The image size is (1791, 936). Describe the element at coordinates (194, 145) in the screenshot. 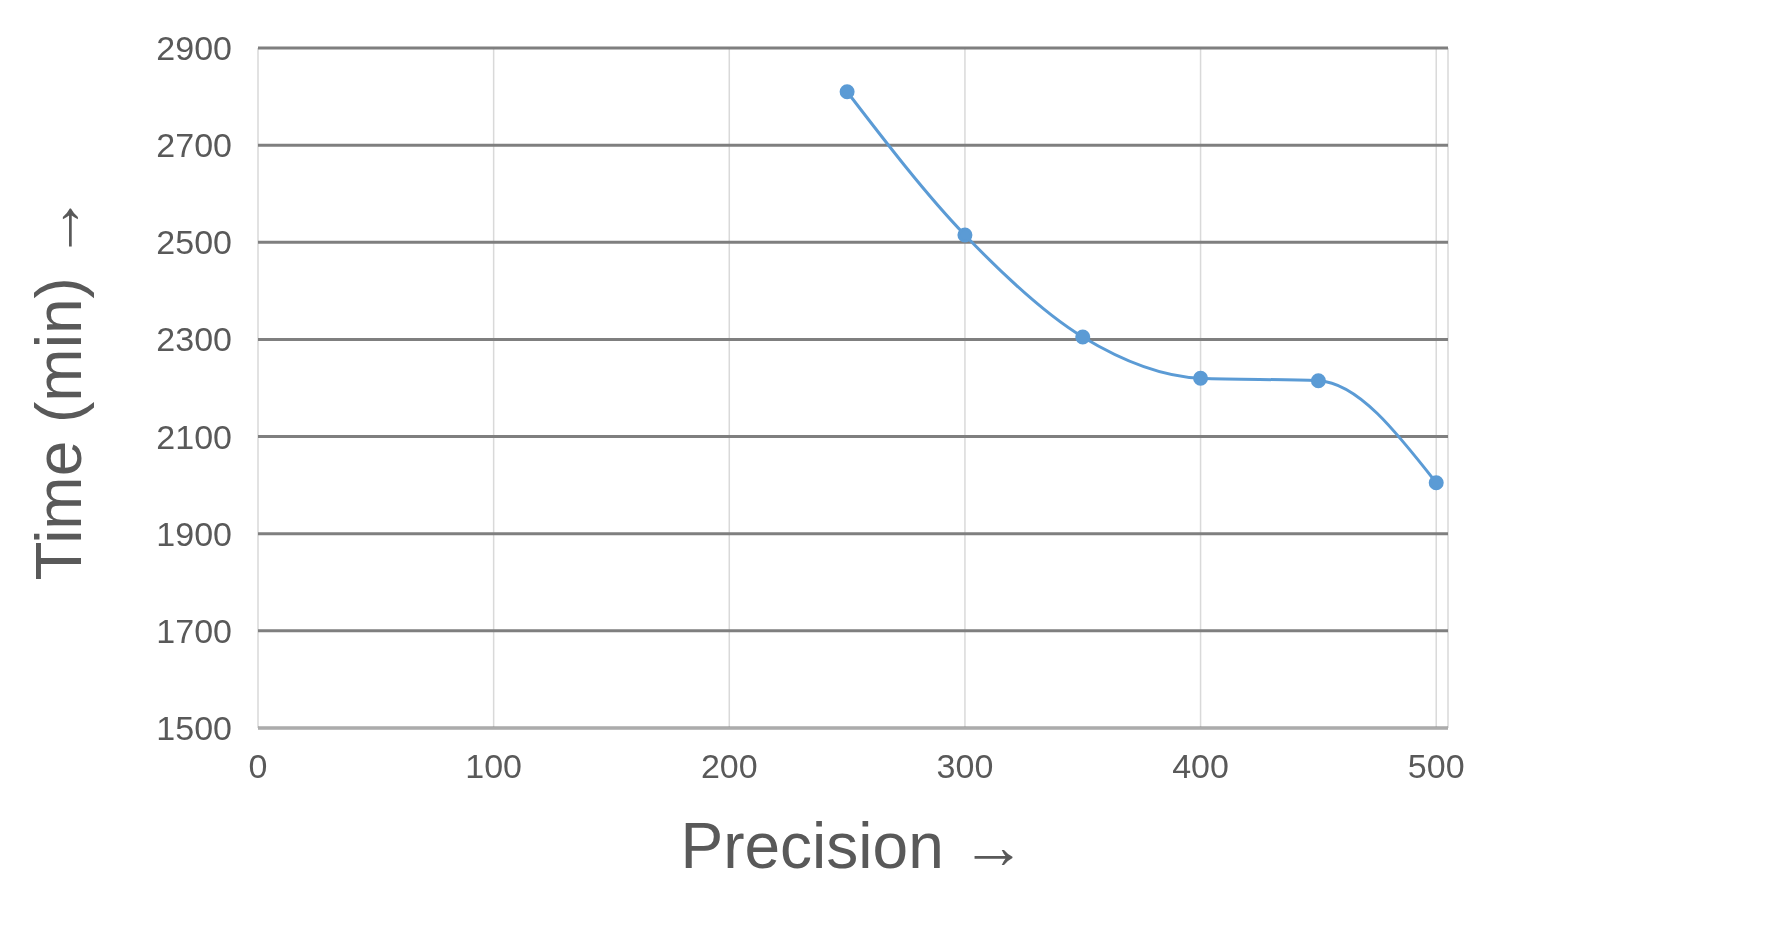

I see `y-tick-label: 2700` at that location.